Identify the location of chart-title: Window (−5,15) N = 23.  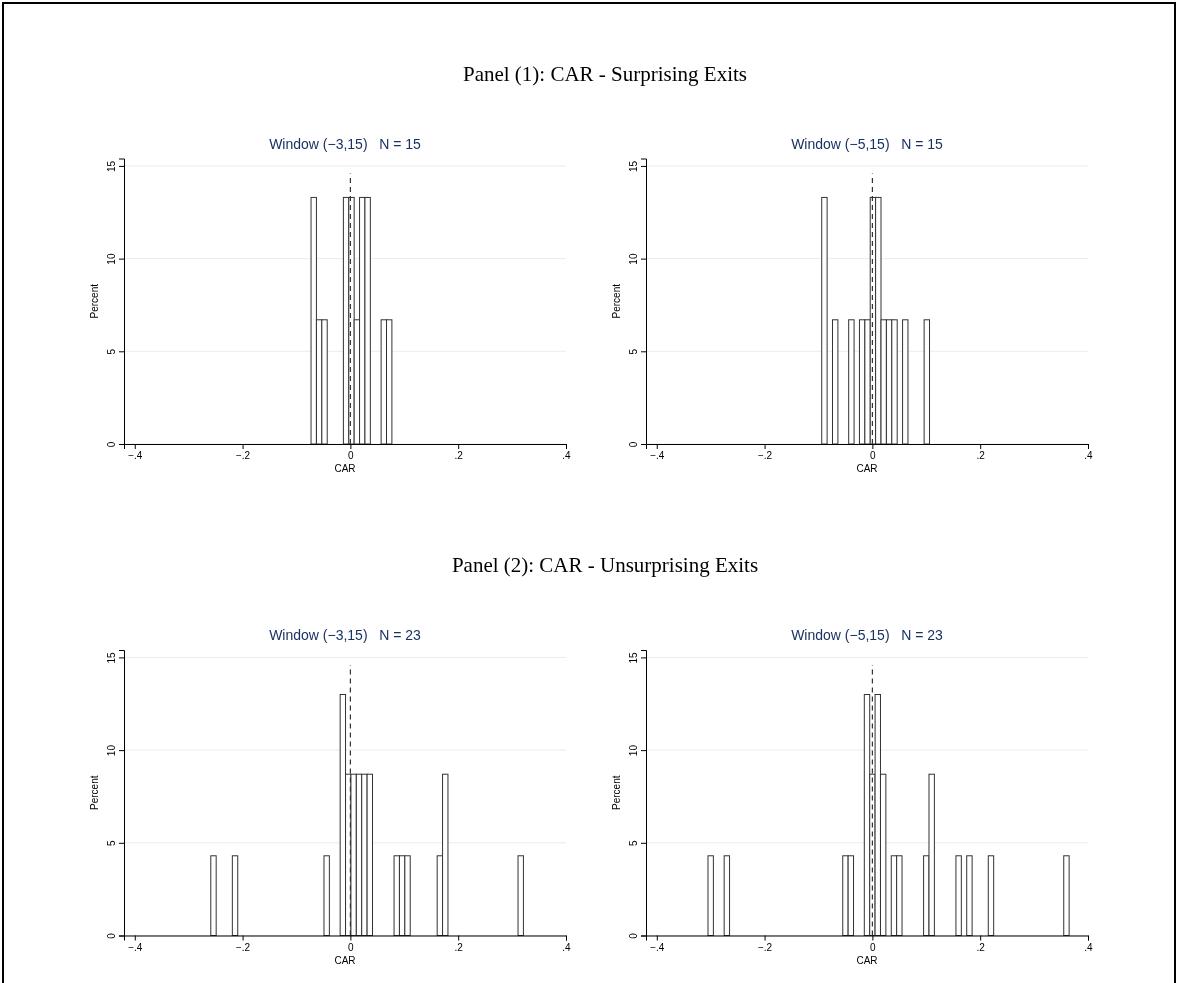
(867, 635).